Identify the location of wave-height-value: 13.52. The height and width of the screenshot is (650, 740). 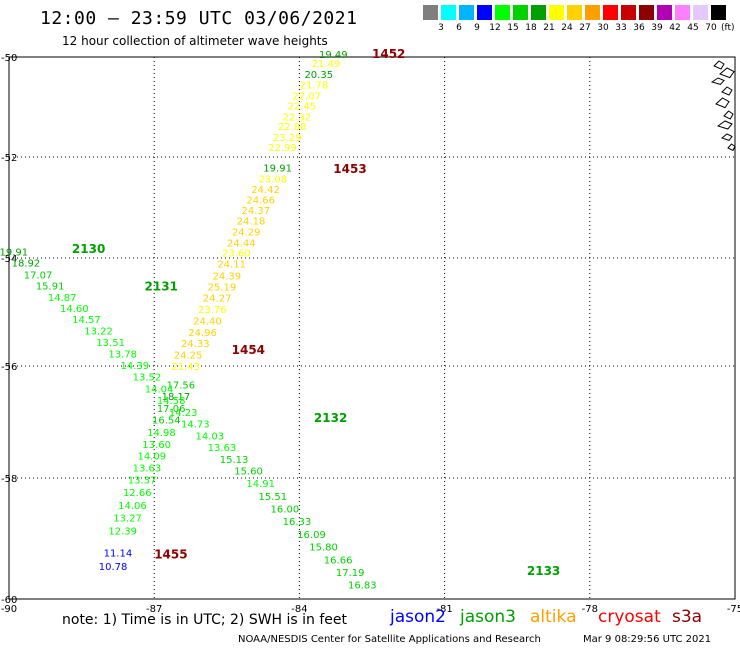
(147, 378).